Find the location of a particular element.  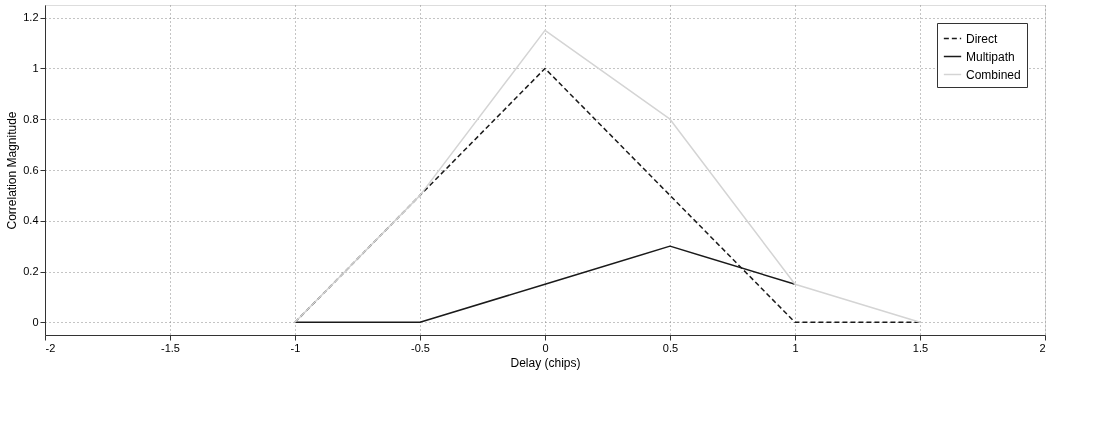

y-tick-label: 0 is located at coordinates (35, 321).